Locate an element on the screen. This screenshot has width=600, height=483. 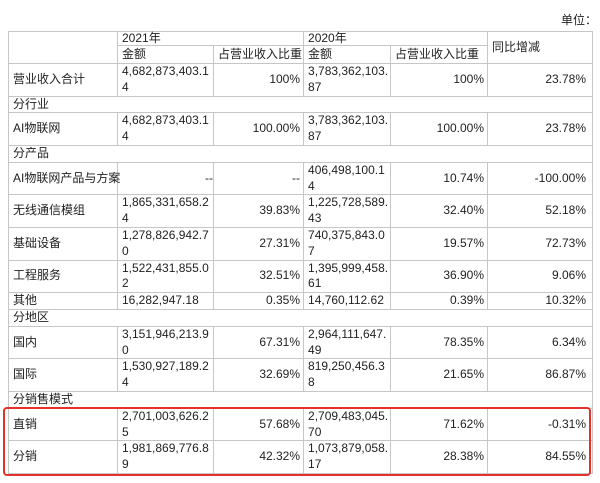
yoy-change: 84.55% is located at coordinates (540, 457).